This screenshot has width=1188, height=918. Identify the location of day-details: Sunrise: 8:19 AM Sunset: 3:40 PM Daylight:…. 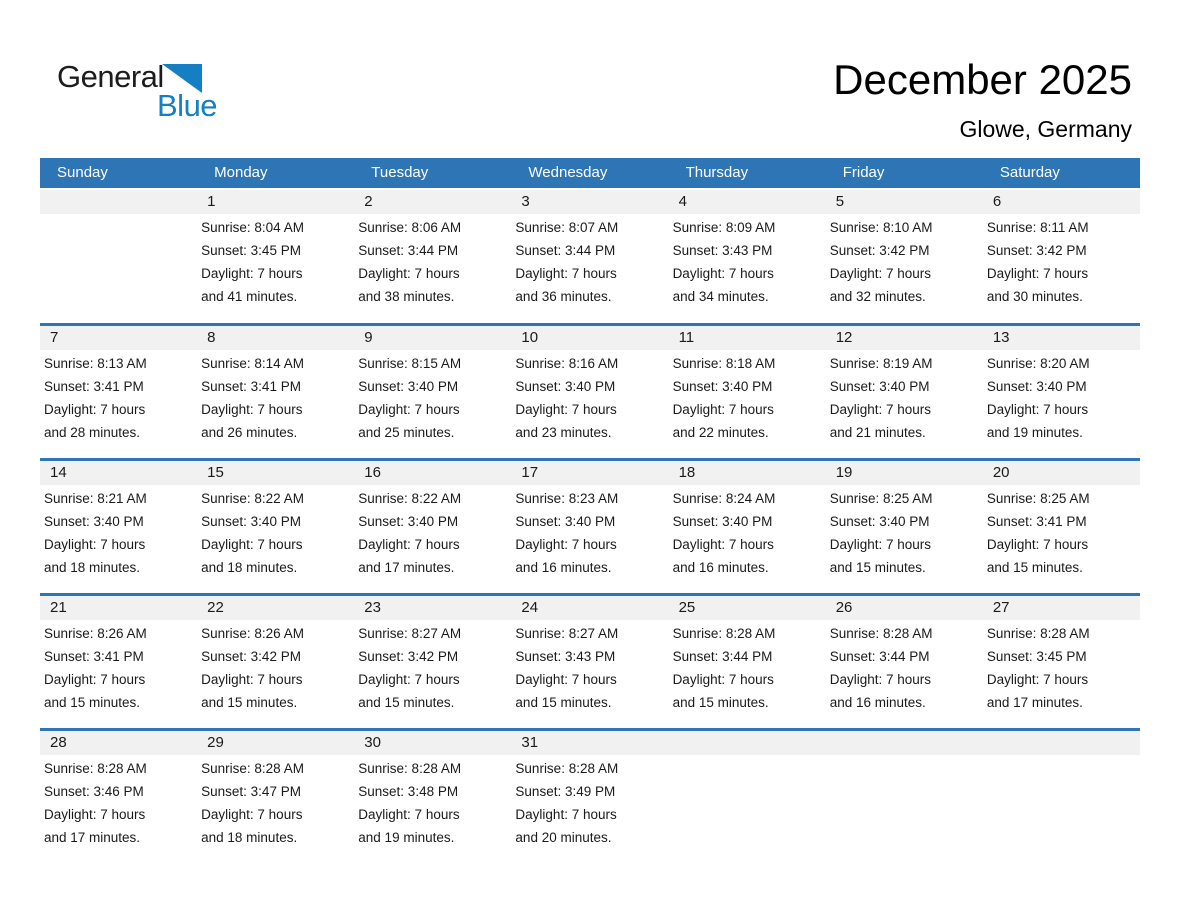
(904, 397).